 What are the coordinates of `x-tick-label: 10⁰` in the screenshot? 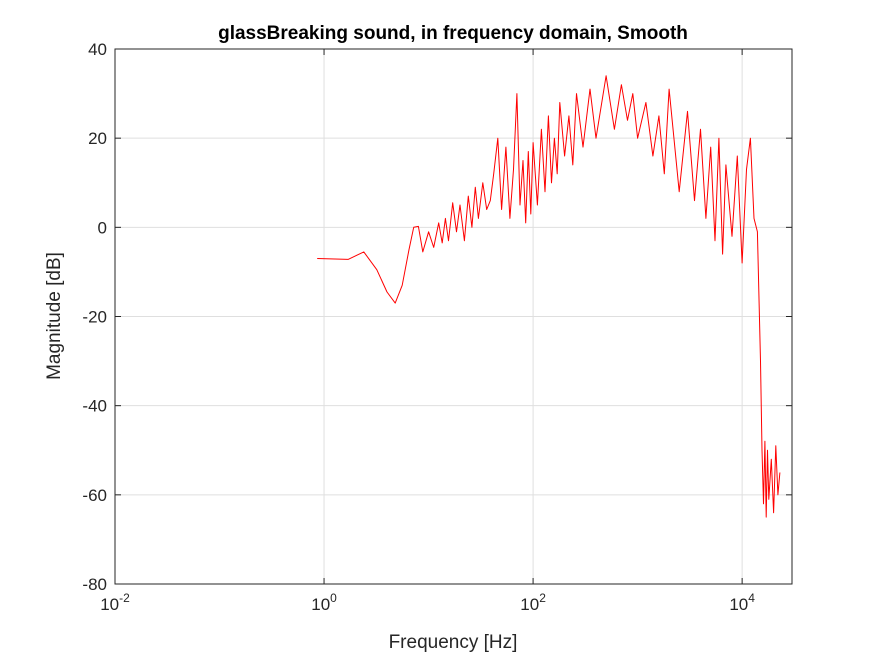 It's located at (324, 602).